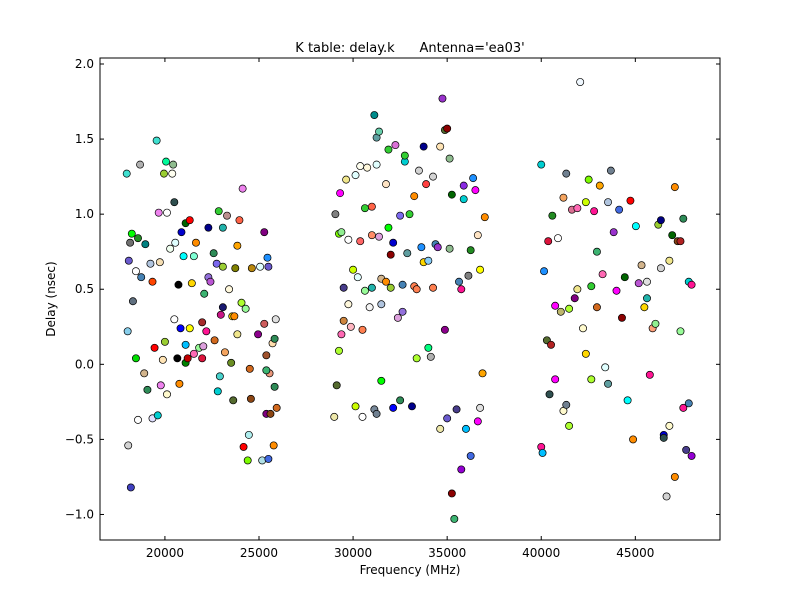  Describe the element at coordinates (635, 553) in the screenshot. I see `x-tick-label: 45000` at that location.